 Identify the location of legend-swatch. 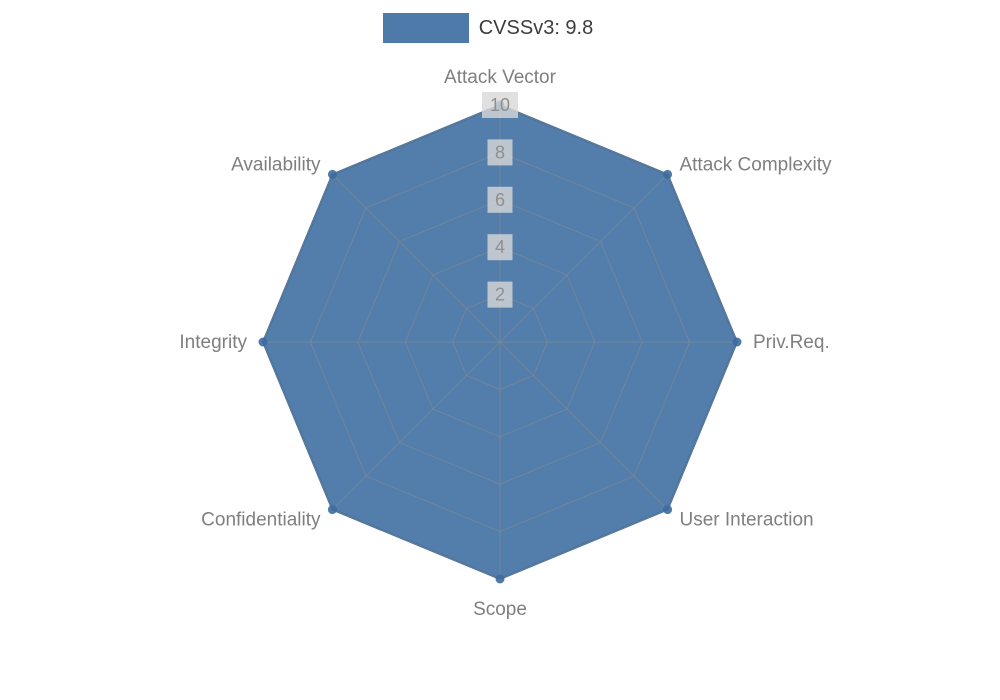
(425, 28).